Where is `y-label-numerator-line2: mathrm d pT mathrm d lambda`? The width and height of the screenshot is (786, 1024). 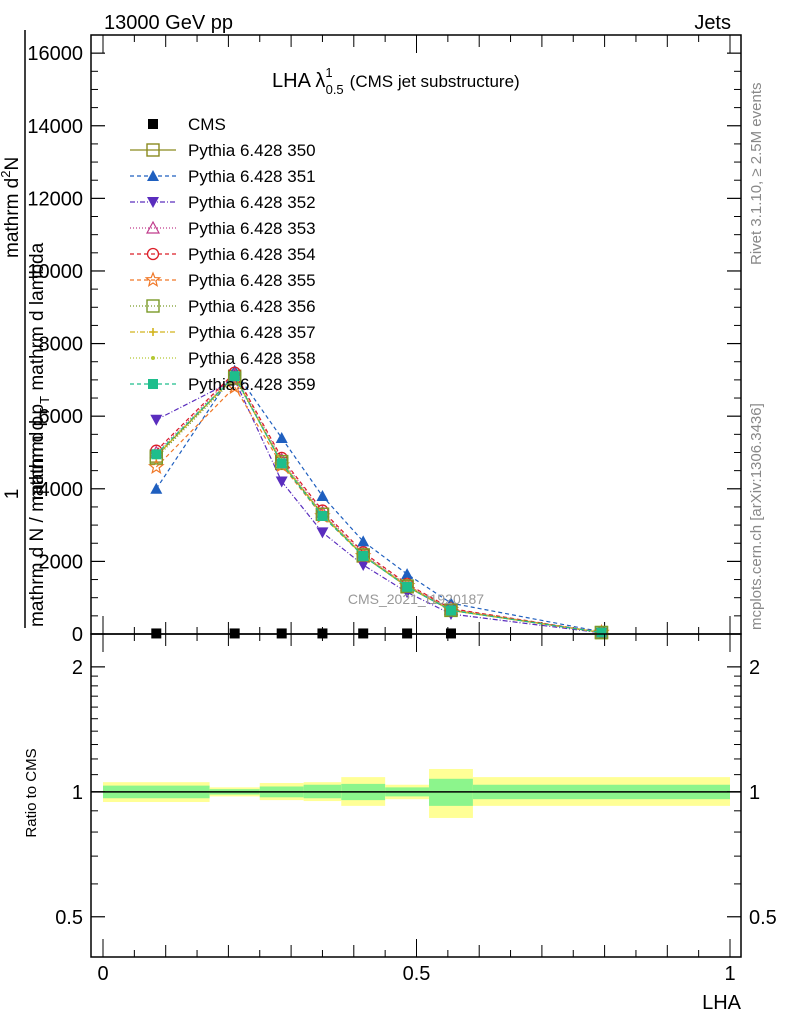 y-label-numerator-line2: mathrm d pT mathrm d lambda is located at coordinates (39, 371).